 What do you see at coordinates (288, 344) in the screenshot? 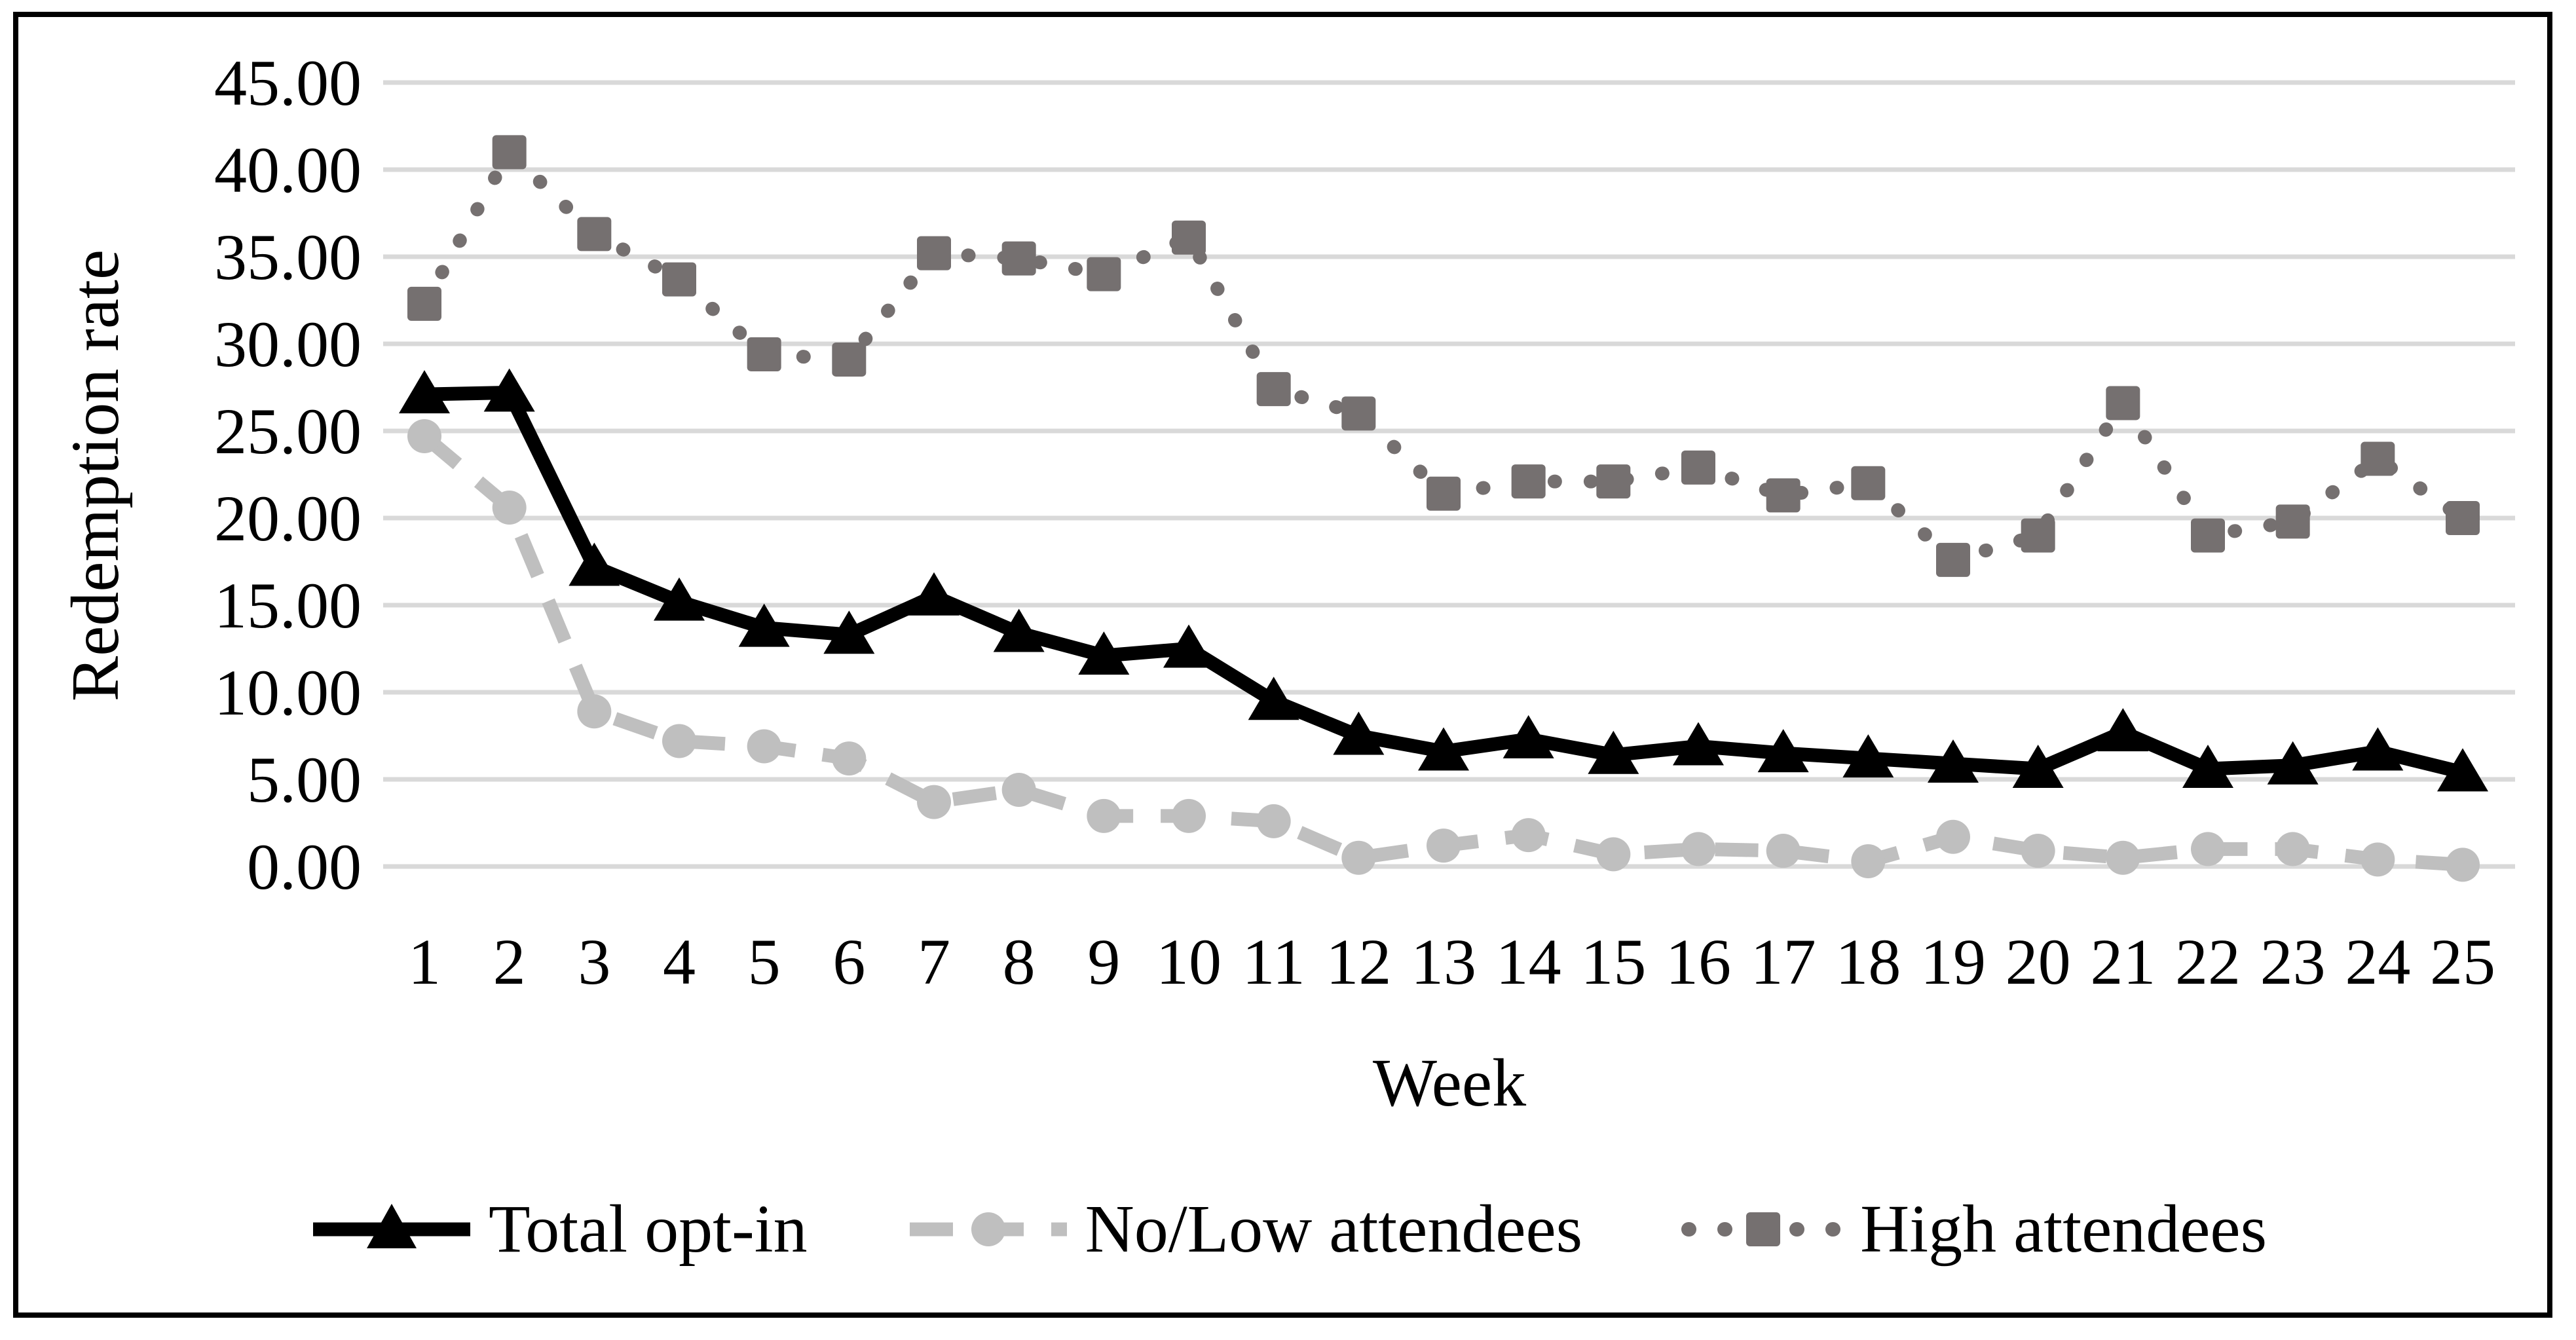
I see `y-tick-label: 30.00` at bounding box center [288, 344].